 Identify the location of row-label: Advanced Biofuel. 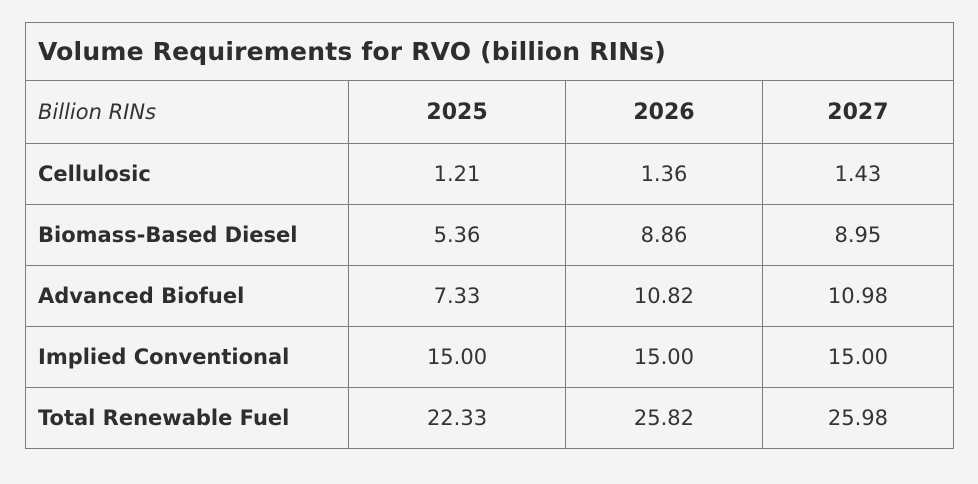
(187, 296).